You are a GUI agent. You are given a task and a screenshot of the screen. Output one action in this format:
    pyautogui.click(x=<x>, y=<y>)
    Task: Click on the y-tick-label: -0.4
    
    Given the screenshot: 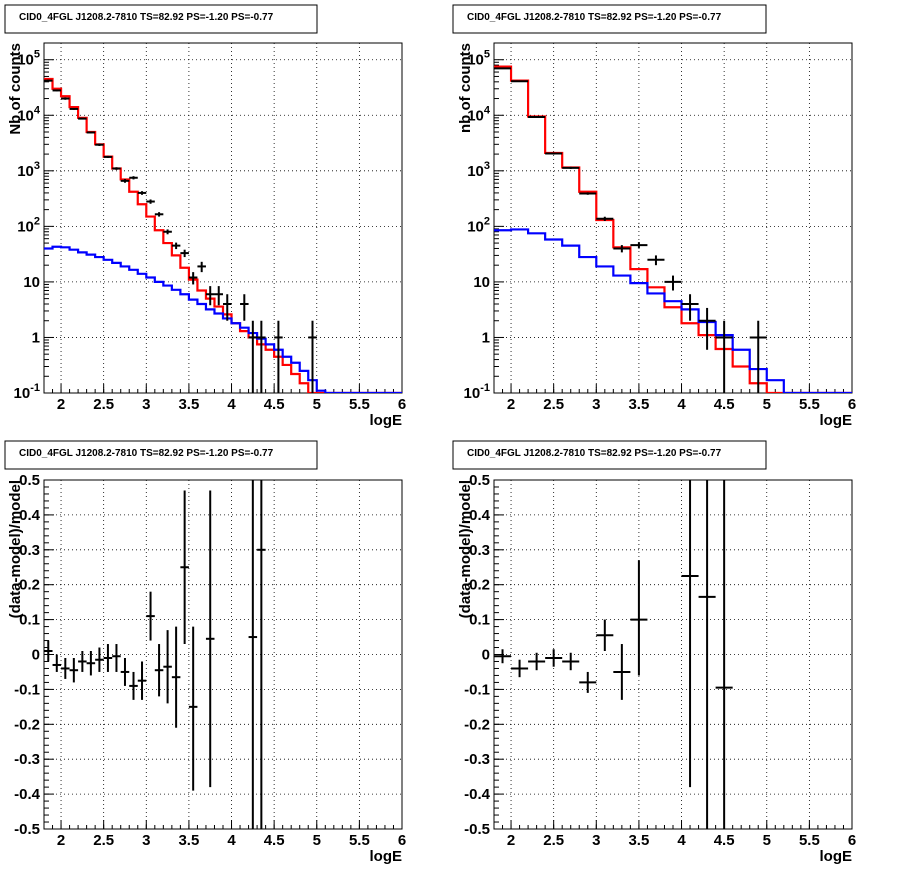 What is the action you would take?
    pyautogui.click(x=477, y=794)
    